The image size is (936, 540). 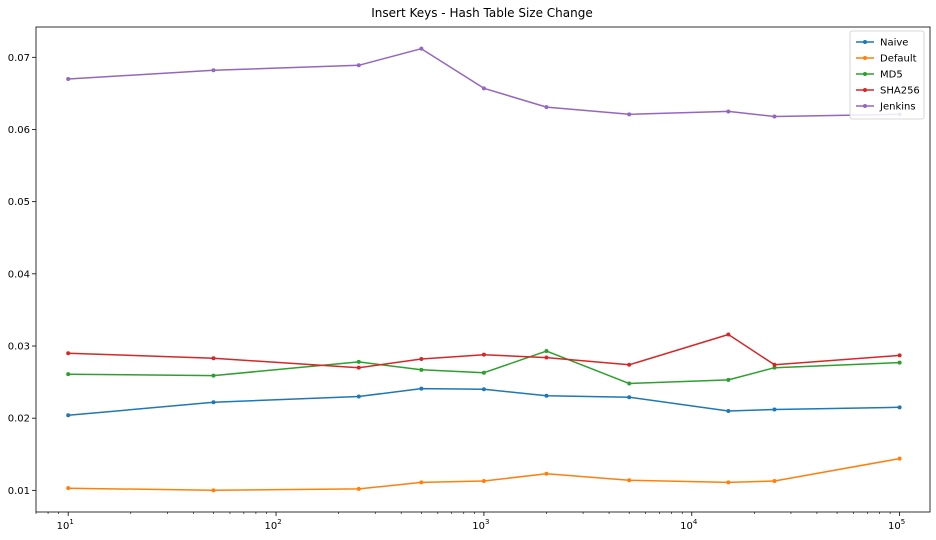 I want to click on series-default, so click(x=484, y=474).